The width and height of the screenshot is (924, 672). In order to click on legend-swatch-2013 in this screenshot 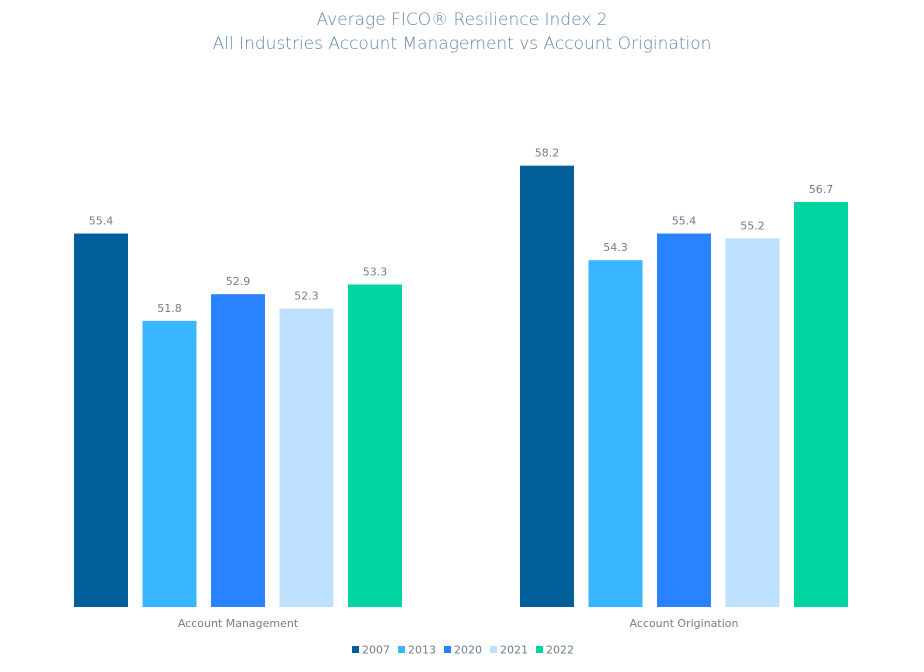, I will do `click(401, 649)`.